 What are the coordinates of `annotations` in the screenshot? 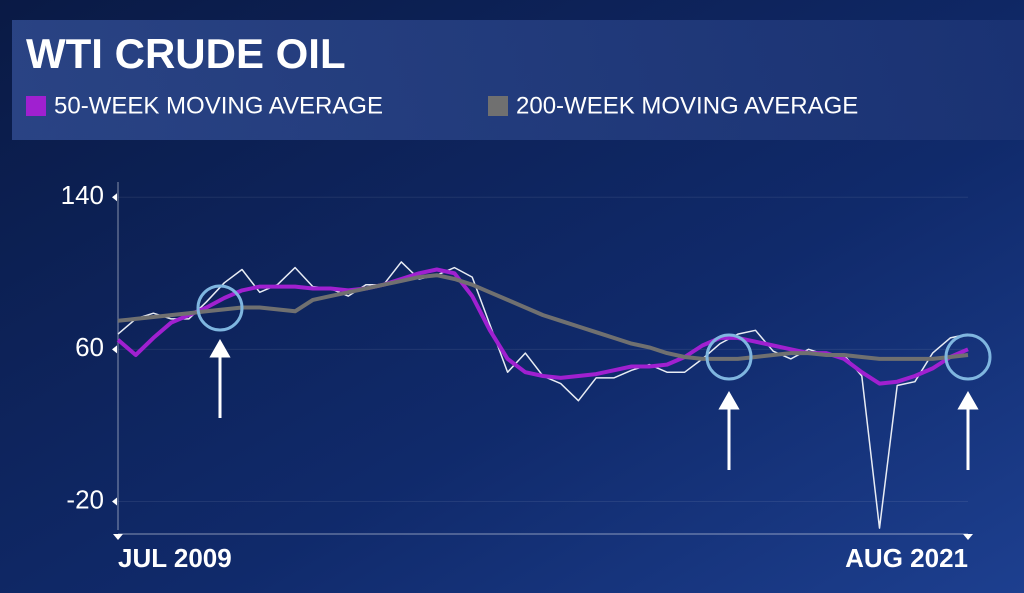 It's located at (594, 332).